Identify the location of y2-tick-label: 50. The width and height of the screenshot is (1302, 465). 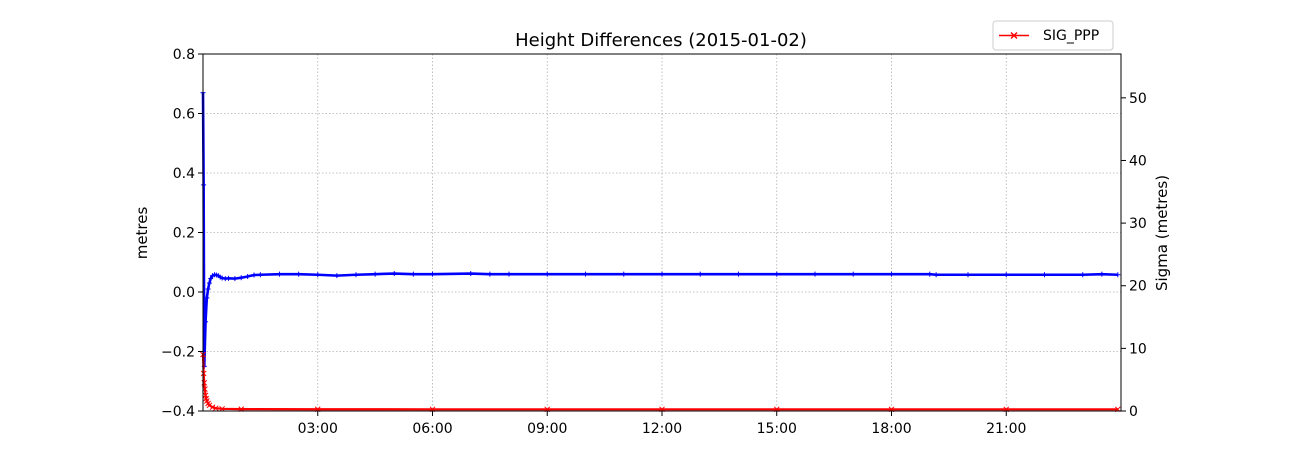
(1138, 99).